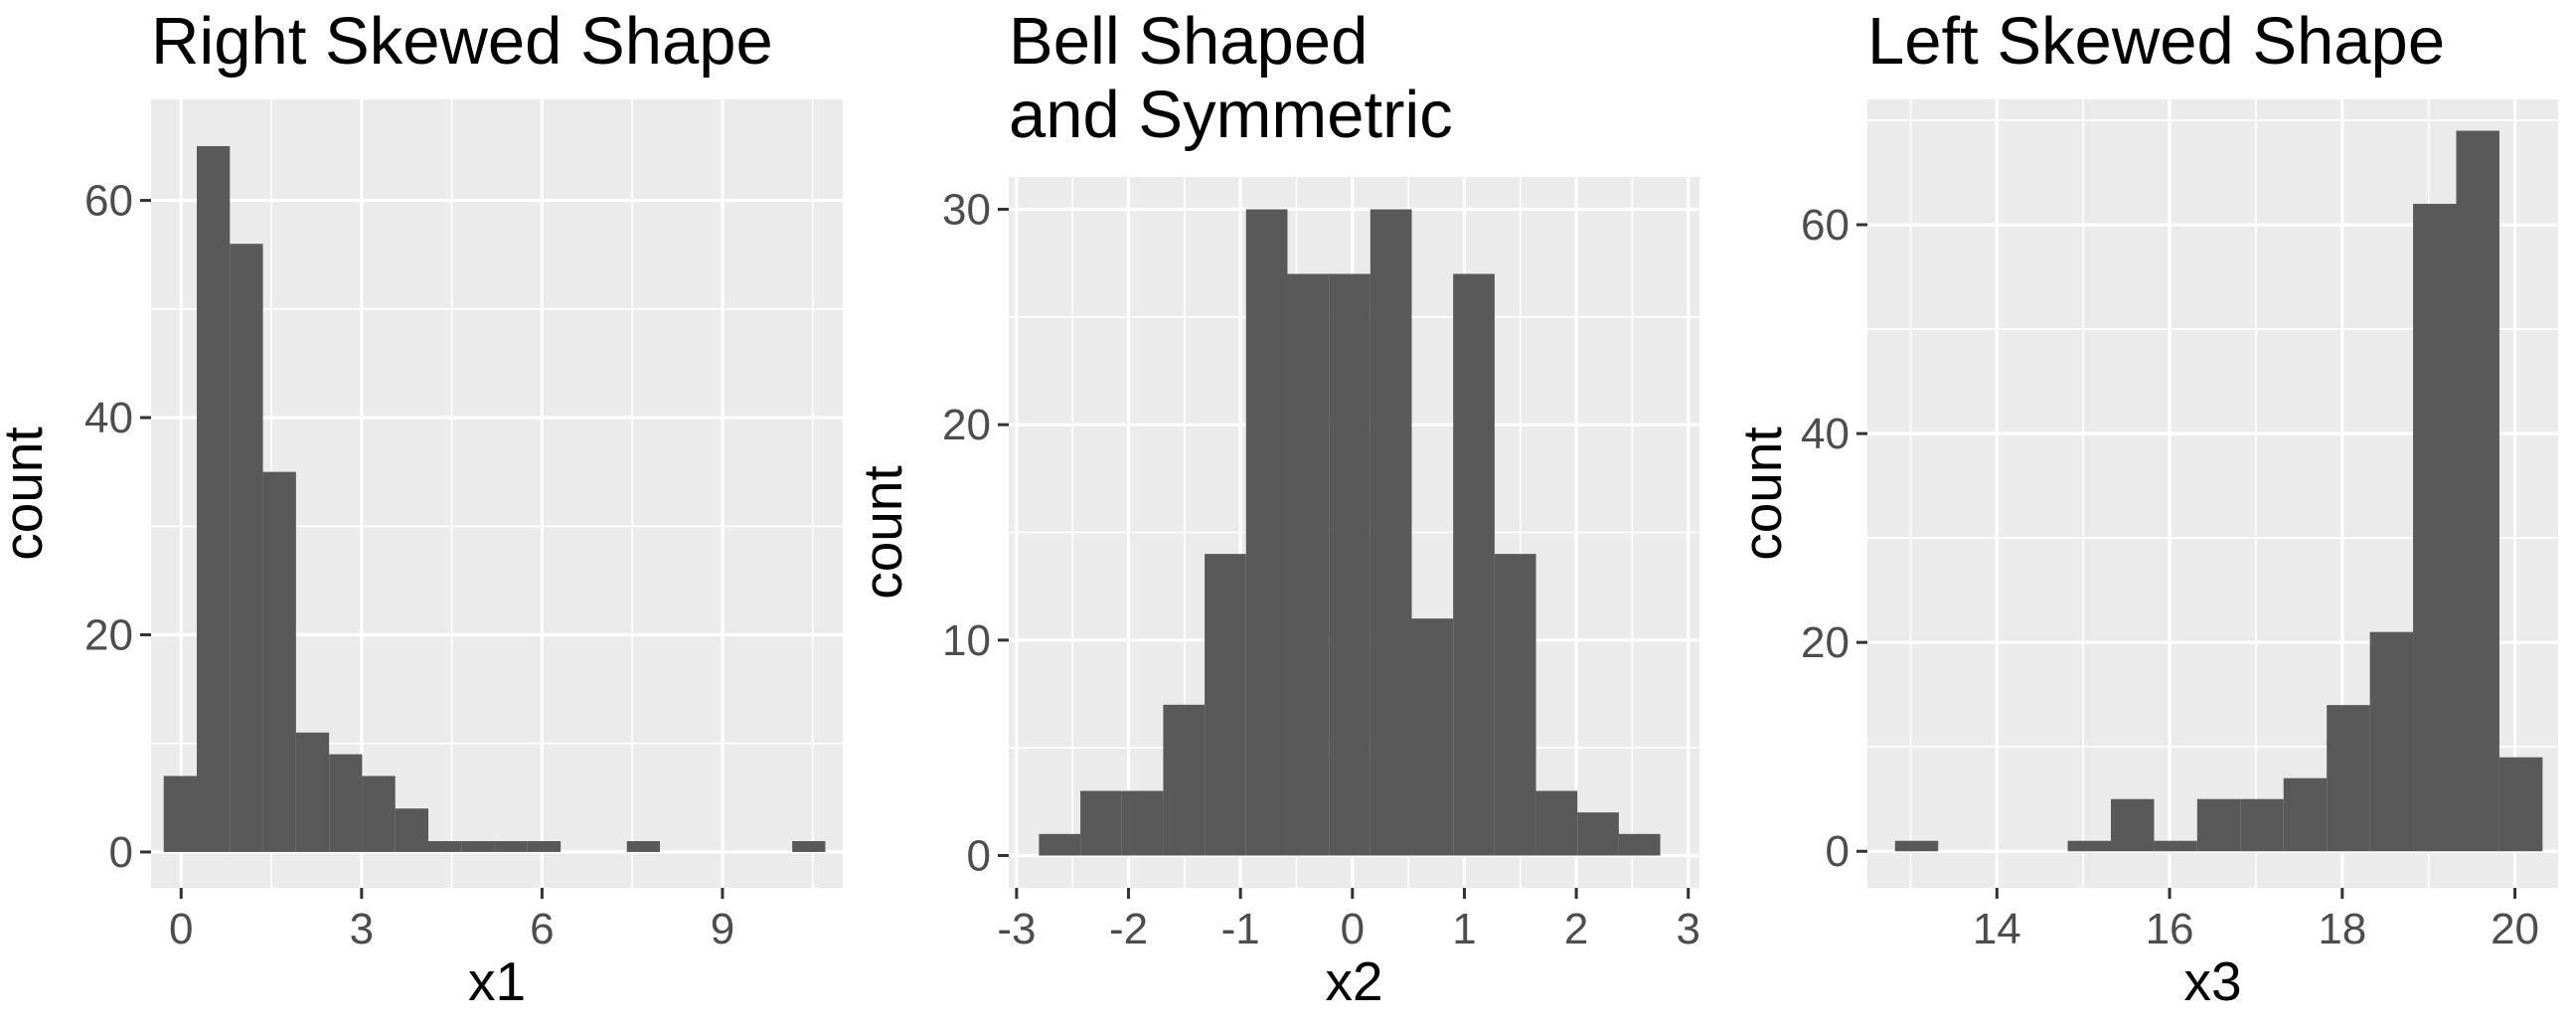 The image size is (2576, 1030). What do you see at coordinates (2212, 981) in the screenshot?
I see `x-axis-title: x3` at bounding box center [2212, 981].